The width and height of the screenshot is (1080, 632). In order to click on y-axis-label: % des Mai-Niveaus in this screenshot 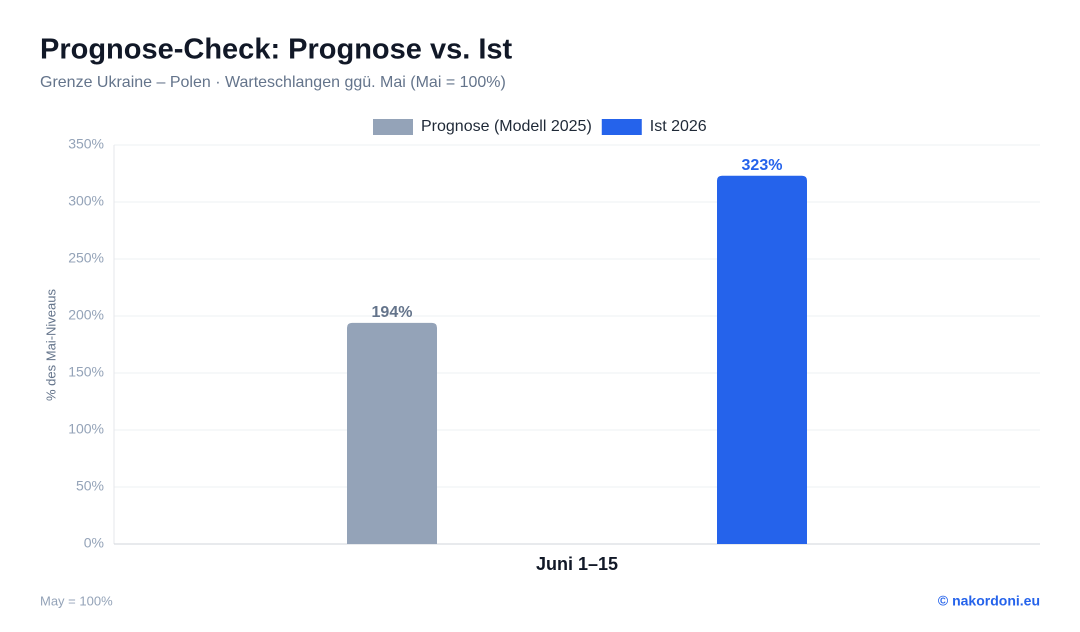, I will do `click(50, 345)`.